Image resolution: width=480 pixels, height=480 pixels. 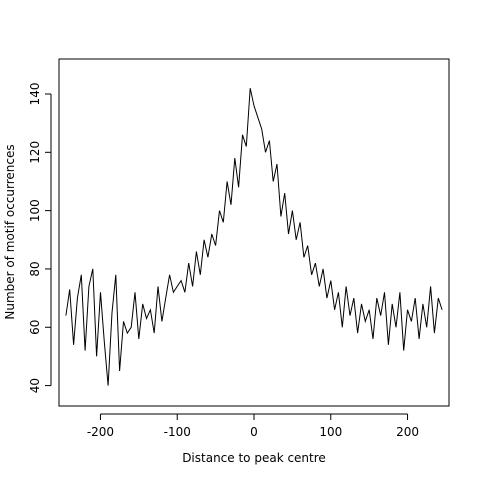 I want to click on x-axis: -200 -100 0 100 200, so click(x=253, y=426).